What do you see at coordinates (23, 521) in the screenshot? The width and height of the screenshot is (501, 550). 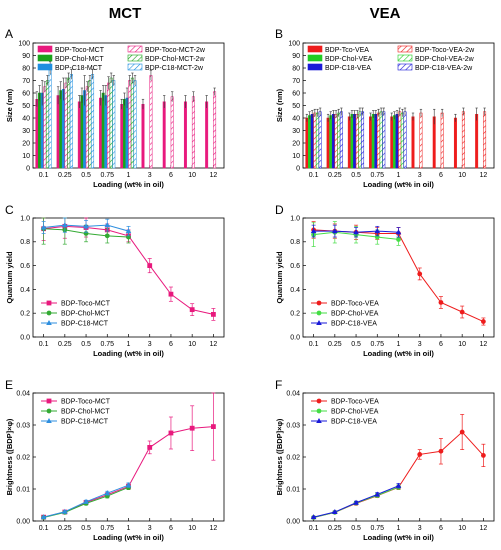 I see `y-tick-label: 0.00` at bounding box center [23, 521].